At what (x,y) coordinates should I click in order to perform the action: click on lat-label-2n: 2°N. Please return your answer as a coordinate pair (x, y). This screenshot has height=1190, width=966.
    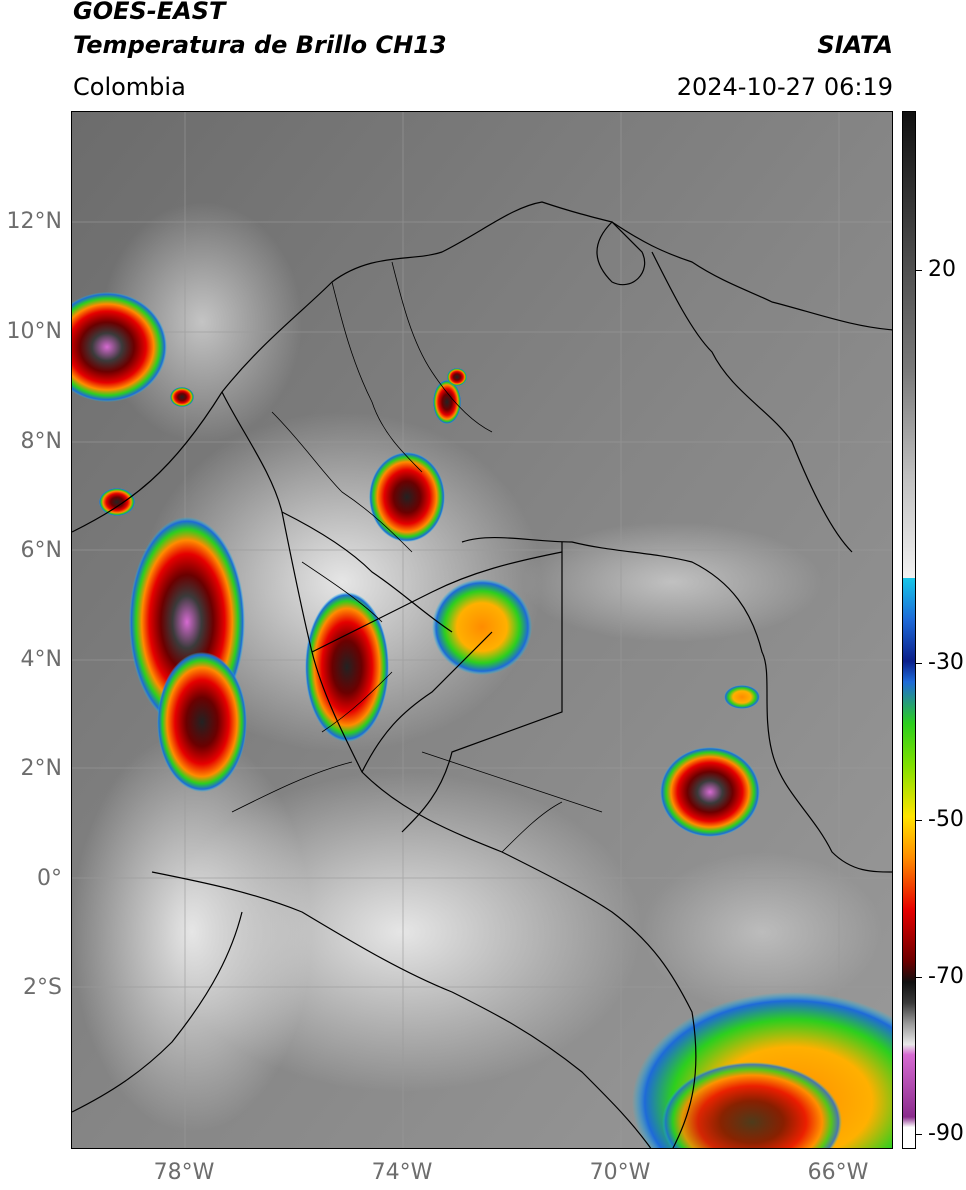
    Looking at the image, I should click on (41, 768).